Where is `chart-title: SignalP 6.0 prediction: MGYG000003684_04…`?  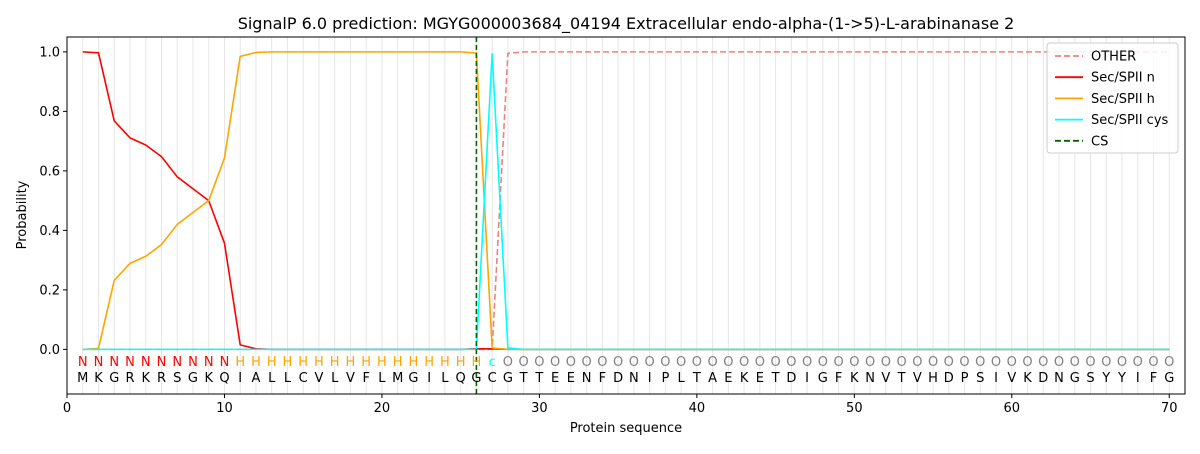 chart-title: SignalP 6.0 prediction: MGYG000003684_04… is located at coordinates (626, 24).